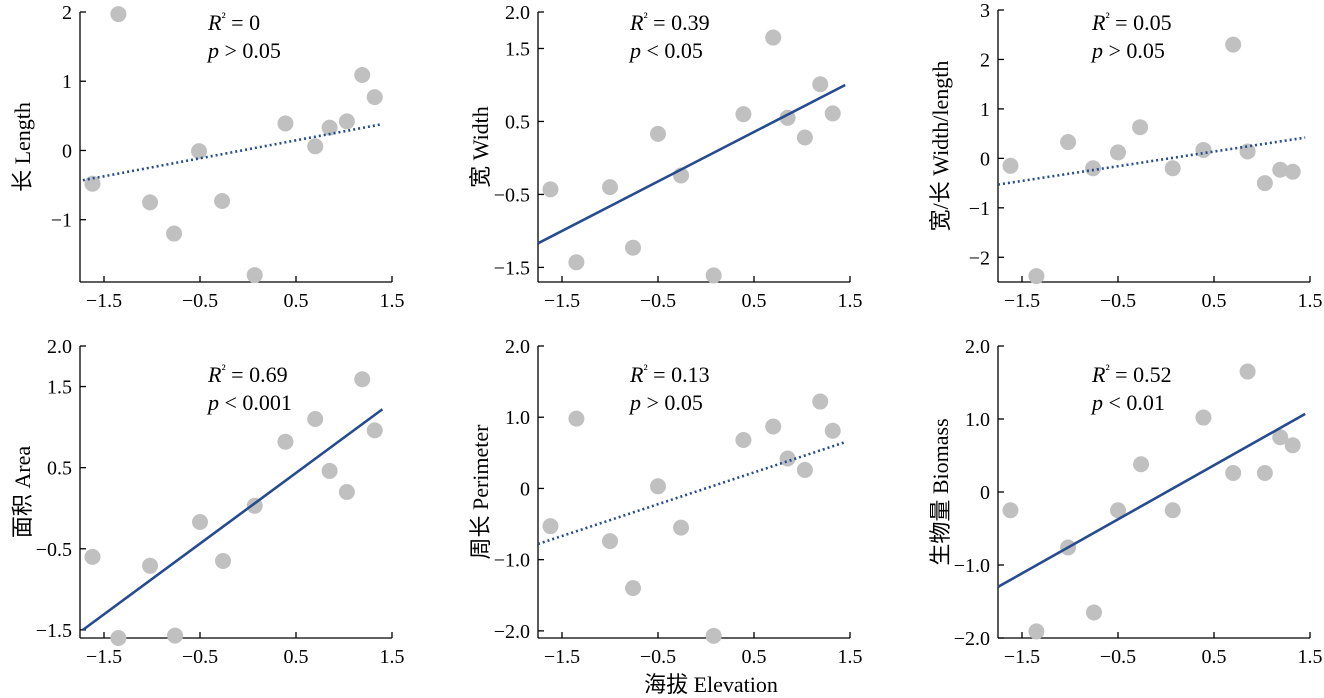  I want to click on r-squared-label: R² = 0.05, so click(1131, 22).